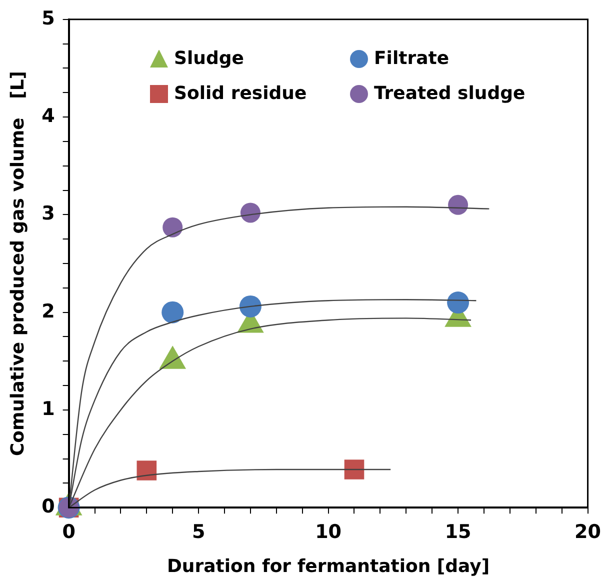 The height and width of the screenshot is (586, 609). Describe the element at coordinates (48, 409) in the screenshot. I see `y-tick-label: 1` at that location.